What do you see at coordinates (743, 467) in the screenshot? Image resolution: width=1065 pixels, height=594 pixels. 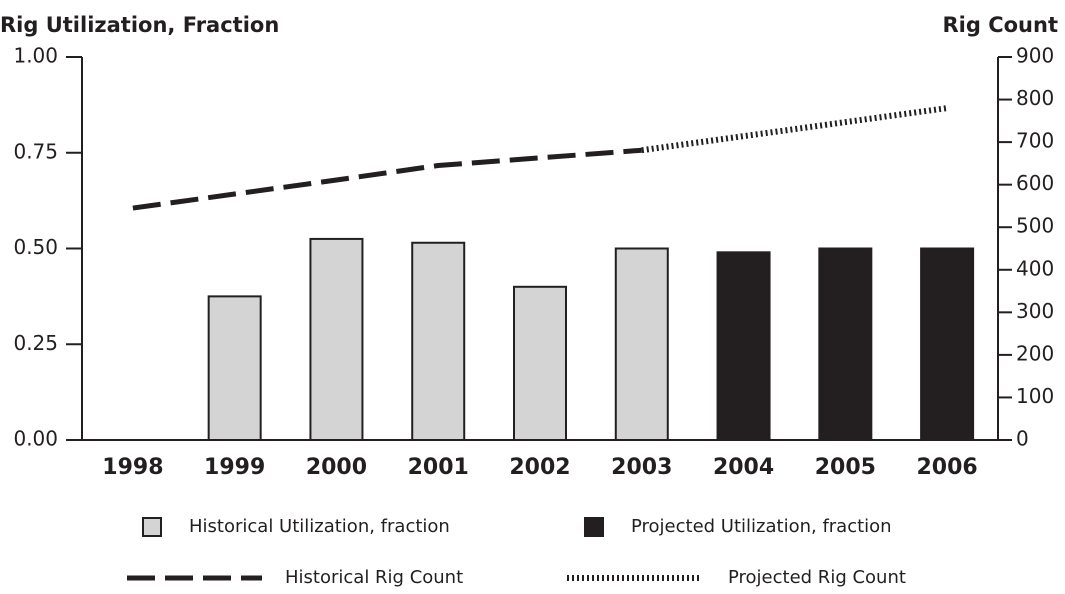 I see `x-tick-label: 2004` at bounding box center [743, 467].